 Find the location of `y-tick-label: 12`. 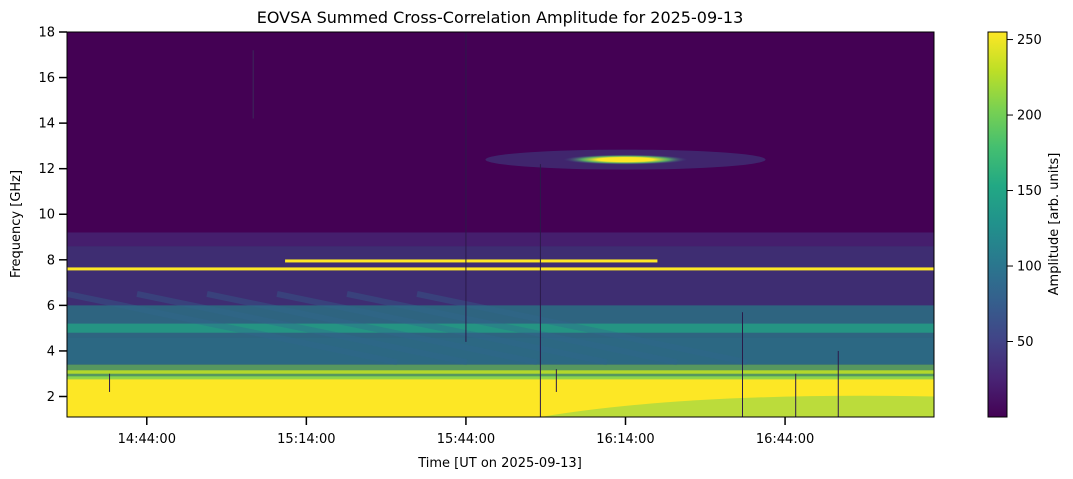

y-tick-label: 12 is located at coordinates (46, 169).